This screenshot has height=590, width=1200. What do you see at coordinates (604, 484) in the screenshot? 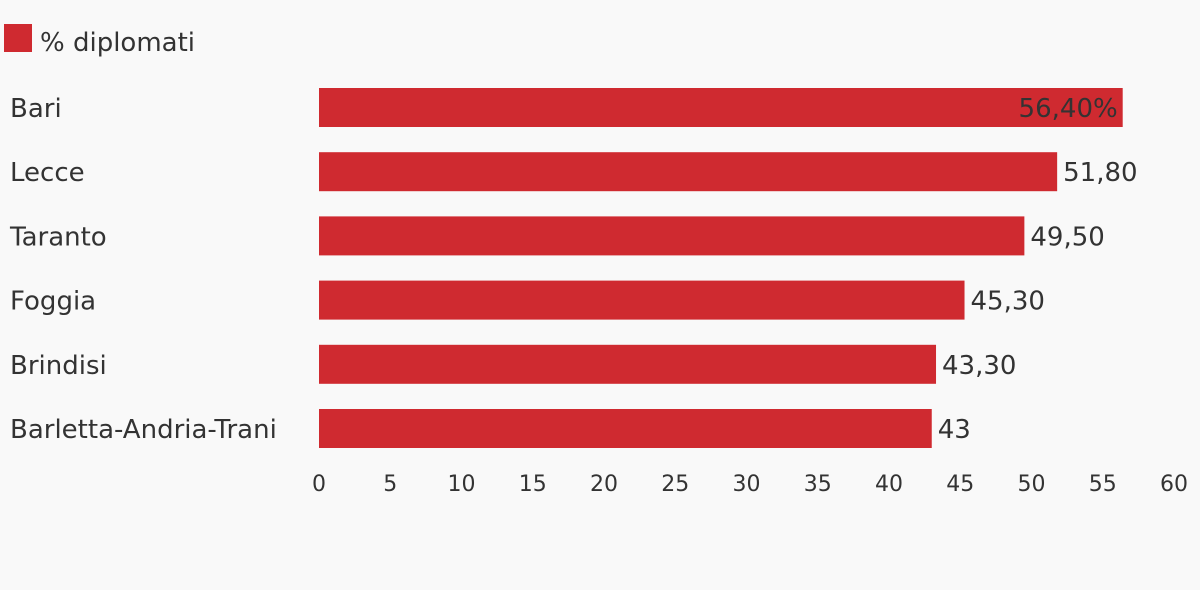
I see `x-tick-label: 20` at bounding box center [604, 484].